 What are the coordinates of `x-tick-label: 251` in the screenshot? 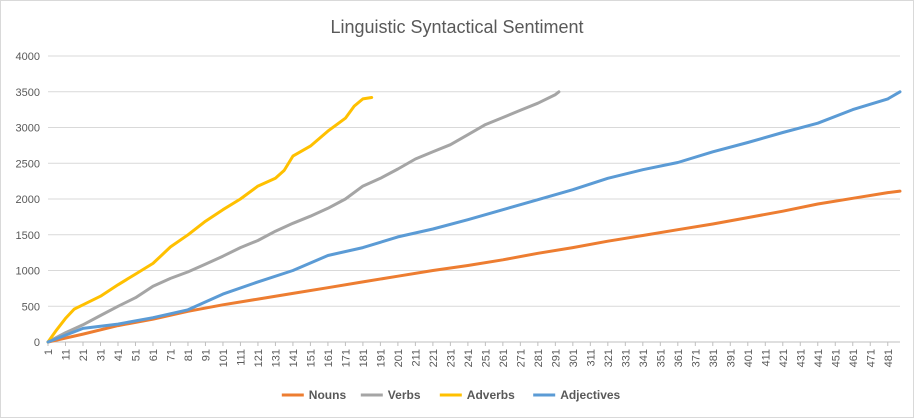 It's located at (486, 358).